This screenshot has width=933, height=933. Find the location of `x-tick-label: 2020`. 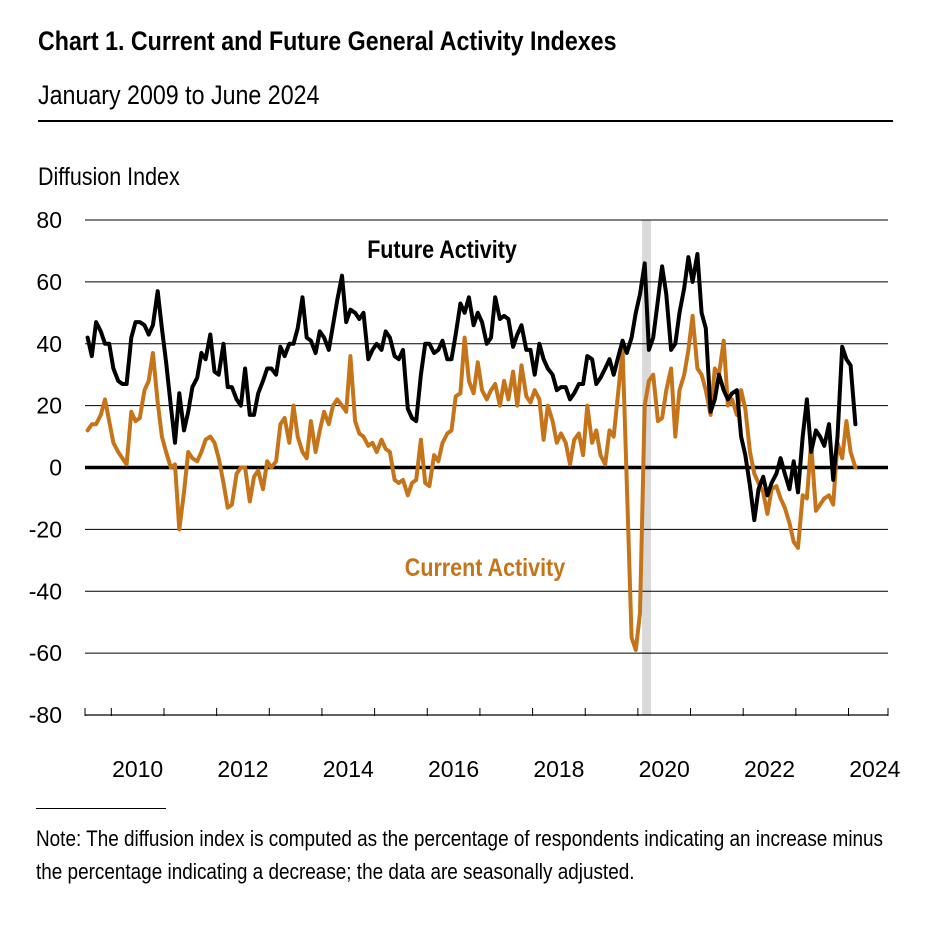

x-tick-label: 2020 is located at coordinates (664, 769).